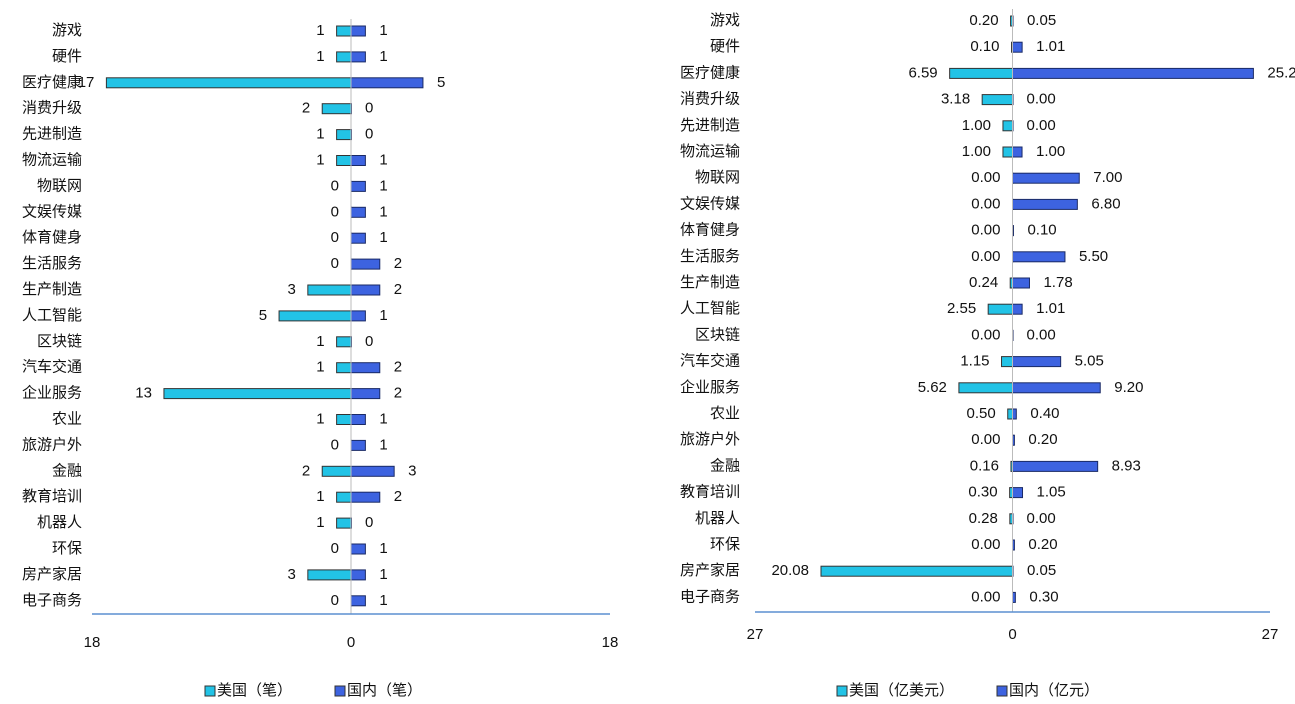 The width and height of the screenshot is (1295, 704). What do you see at coordinates (263, 315) in the screenshot?
I see `data-label: 5` at bounding box center [263, 315].